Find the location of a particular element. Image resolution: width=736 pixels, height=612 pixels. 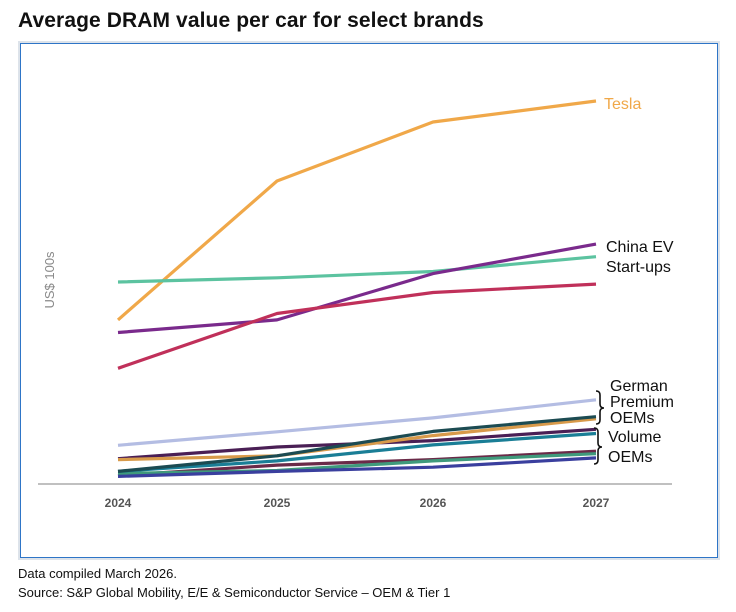

x-tick-label: 2024 is located at coordinates (118, 503).